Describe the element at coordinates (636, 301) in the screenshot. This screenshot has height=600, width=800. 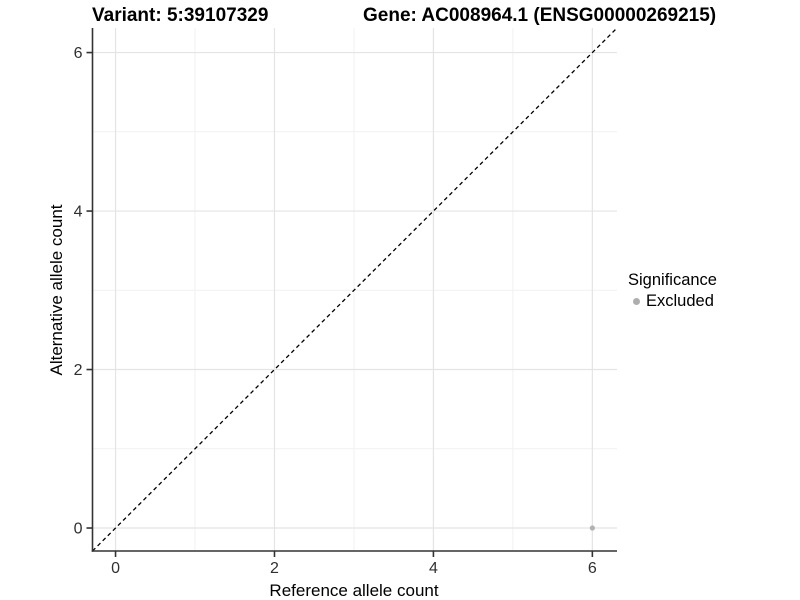
I see `legend-key-dot` at that location.